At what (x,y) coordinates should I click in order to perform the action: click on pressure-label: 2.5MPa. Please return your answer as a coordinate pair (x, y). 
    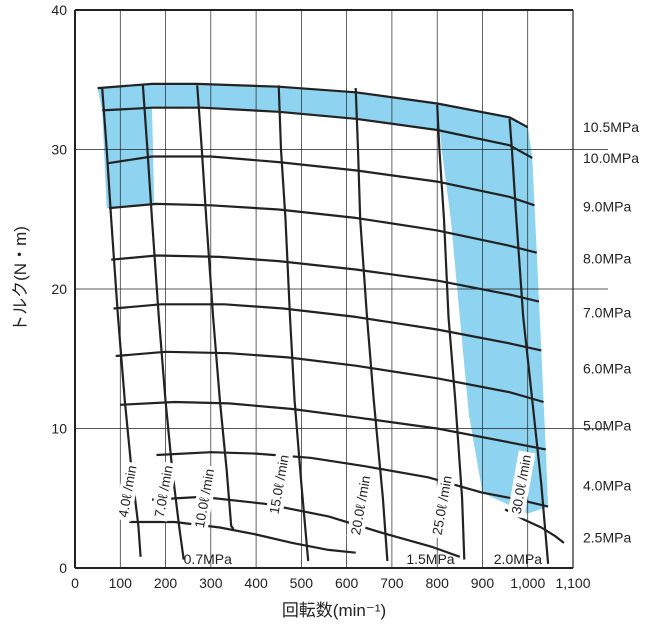
    Looking at the image, I should click on (607, 537).